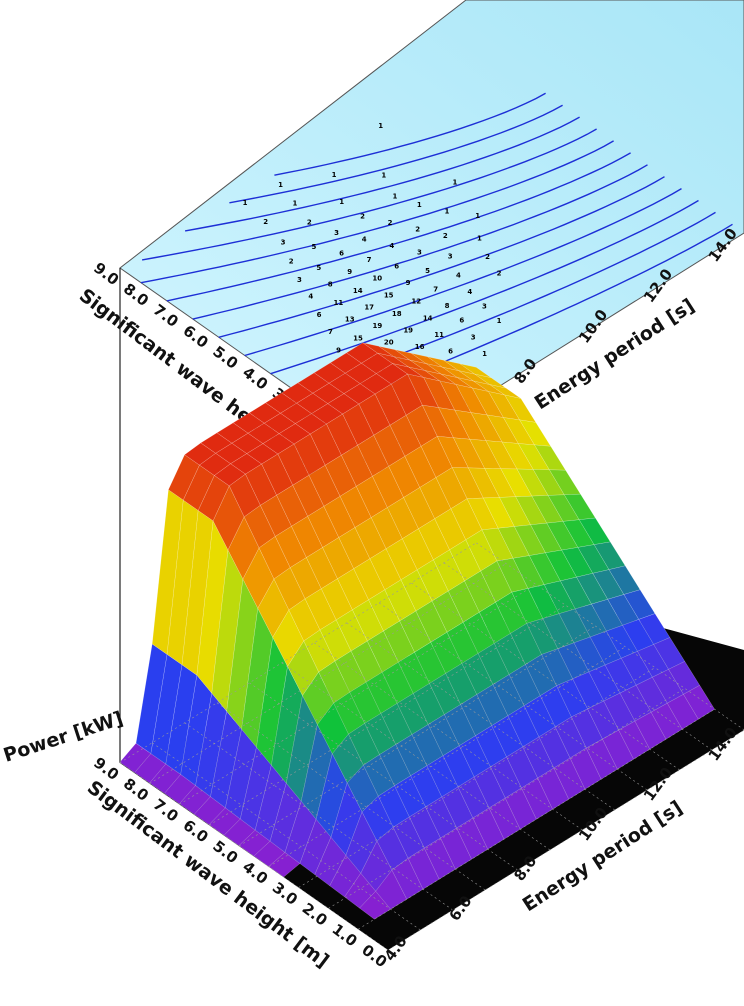 This screenshot has width=744, height=1006. Describe the element at coordinates (397, 314) in the screenshot. I see `scatter-value: 18` at that location.